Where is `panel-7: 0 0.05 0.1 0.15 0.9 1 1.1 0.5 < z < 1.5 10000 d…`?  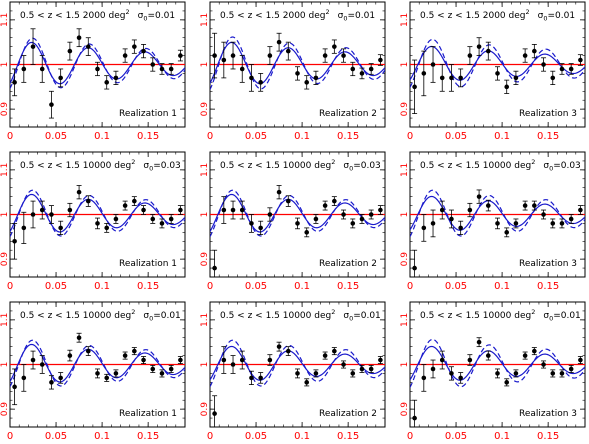 panel-7: 0 0.05 0.1 0.15 0.9 1 1.1 0.5 < z < 1.5 10000 d… is located at coordinates (93, 371).